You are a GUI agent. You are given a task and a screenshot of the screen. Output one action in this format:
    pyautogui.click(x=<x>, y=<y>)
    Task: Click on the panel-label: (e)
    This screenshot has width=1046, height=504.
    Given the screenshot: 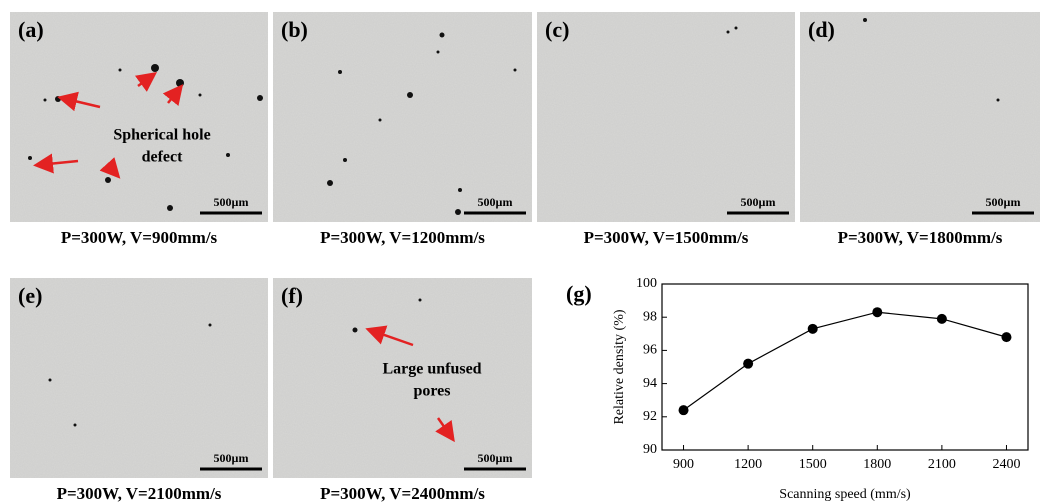 What is the action you would take?
    pyautogui.click(x=30, y=295)
    